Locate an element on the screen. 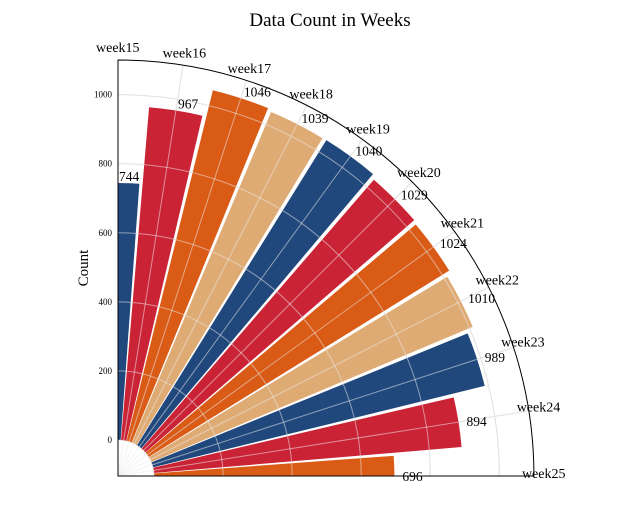  value-label: 1029 is located at coordinates (414, 194).